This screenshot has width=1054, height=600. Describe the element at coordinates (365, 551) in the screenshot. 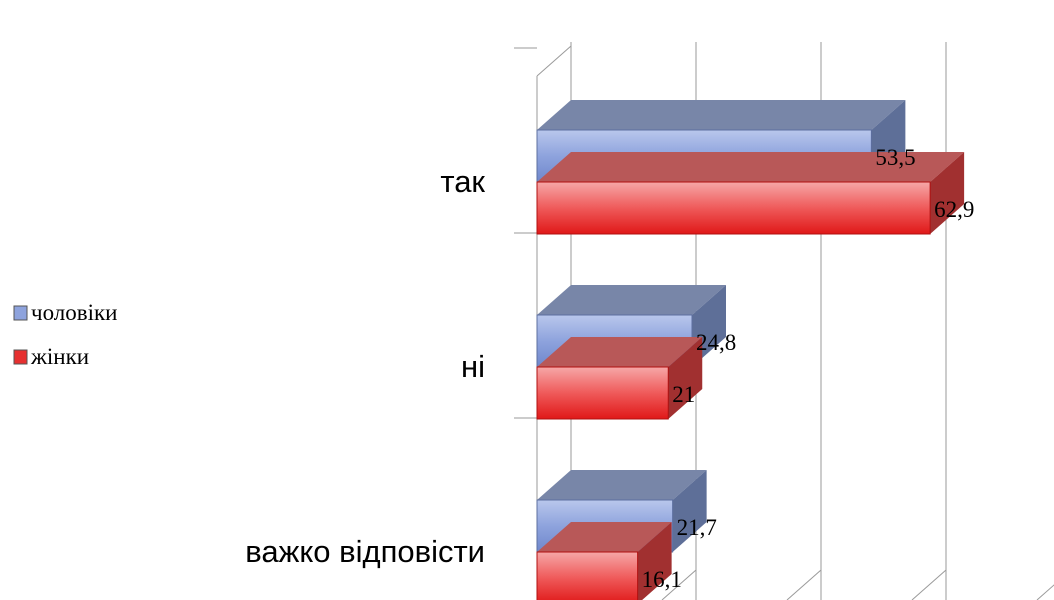

I see `category-label: важко відповісти` at that location.